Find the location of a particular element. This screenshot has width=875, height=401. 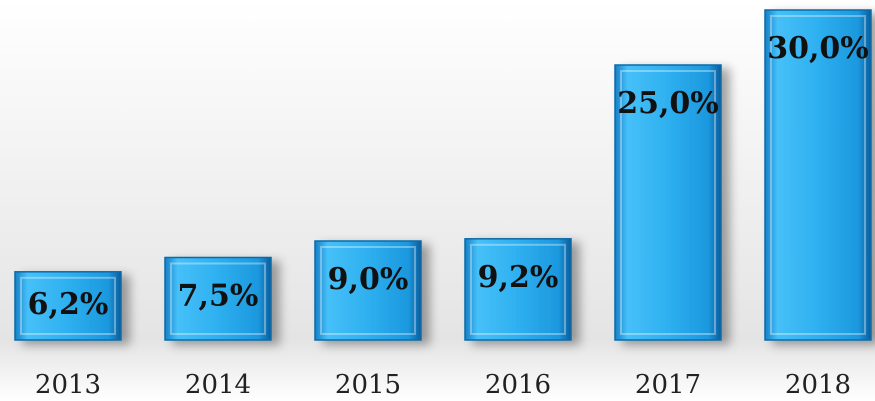

x-tick-label: 2014 is located at coordinates (218, 385).